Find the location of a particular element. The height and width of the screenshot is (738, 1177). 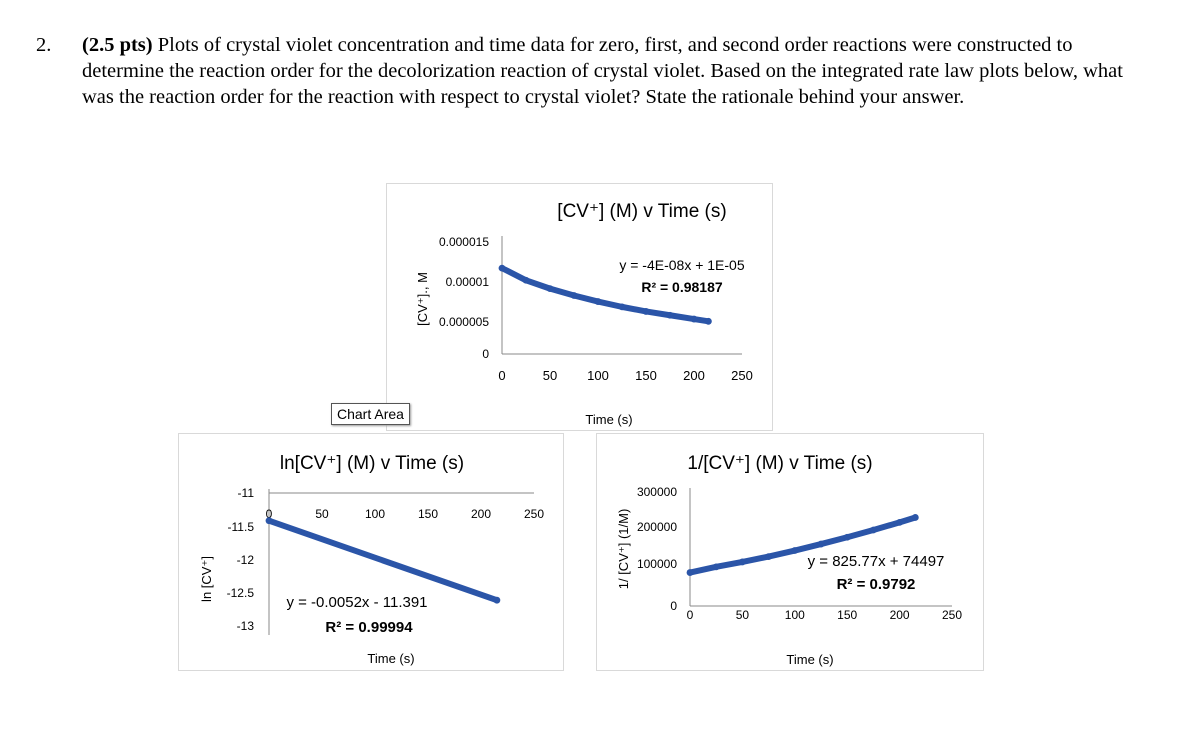

chart-title: 1/[CV⁺] (M) v Time (s) is located at coordinates (779, 463).